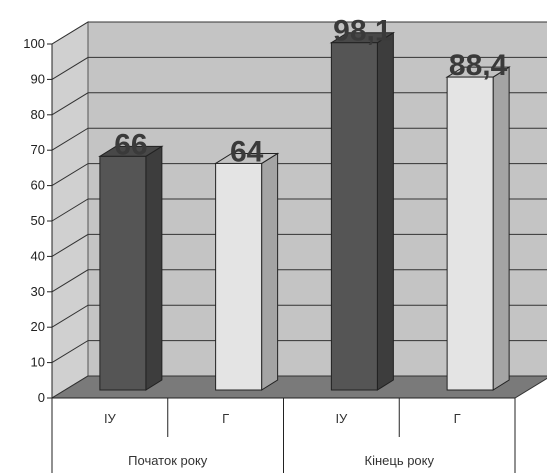 This screenshot has width=547, height=473. I want to click on data-label: 64, so click(247, 151).